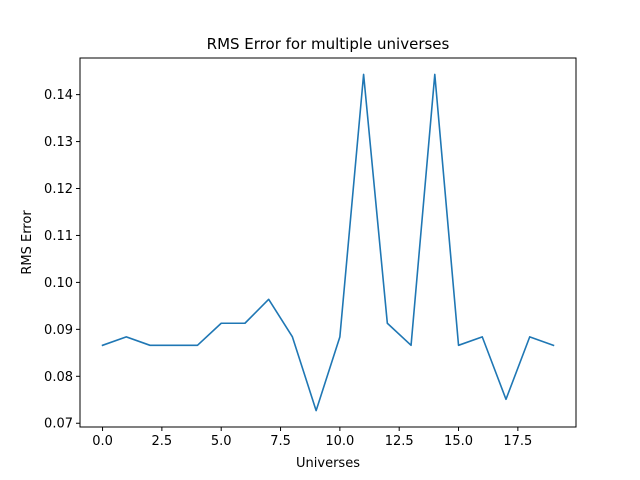  I want to click on y-tick-label: 0.07, so click(58, 424).